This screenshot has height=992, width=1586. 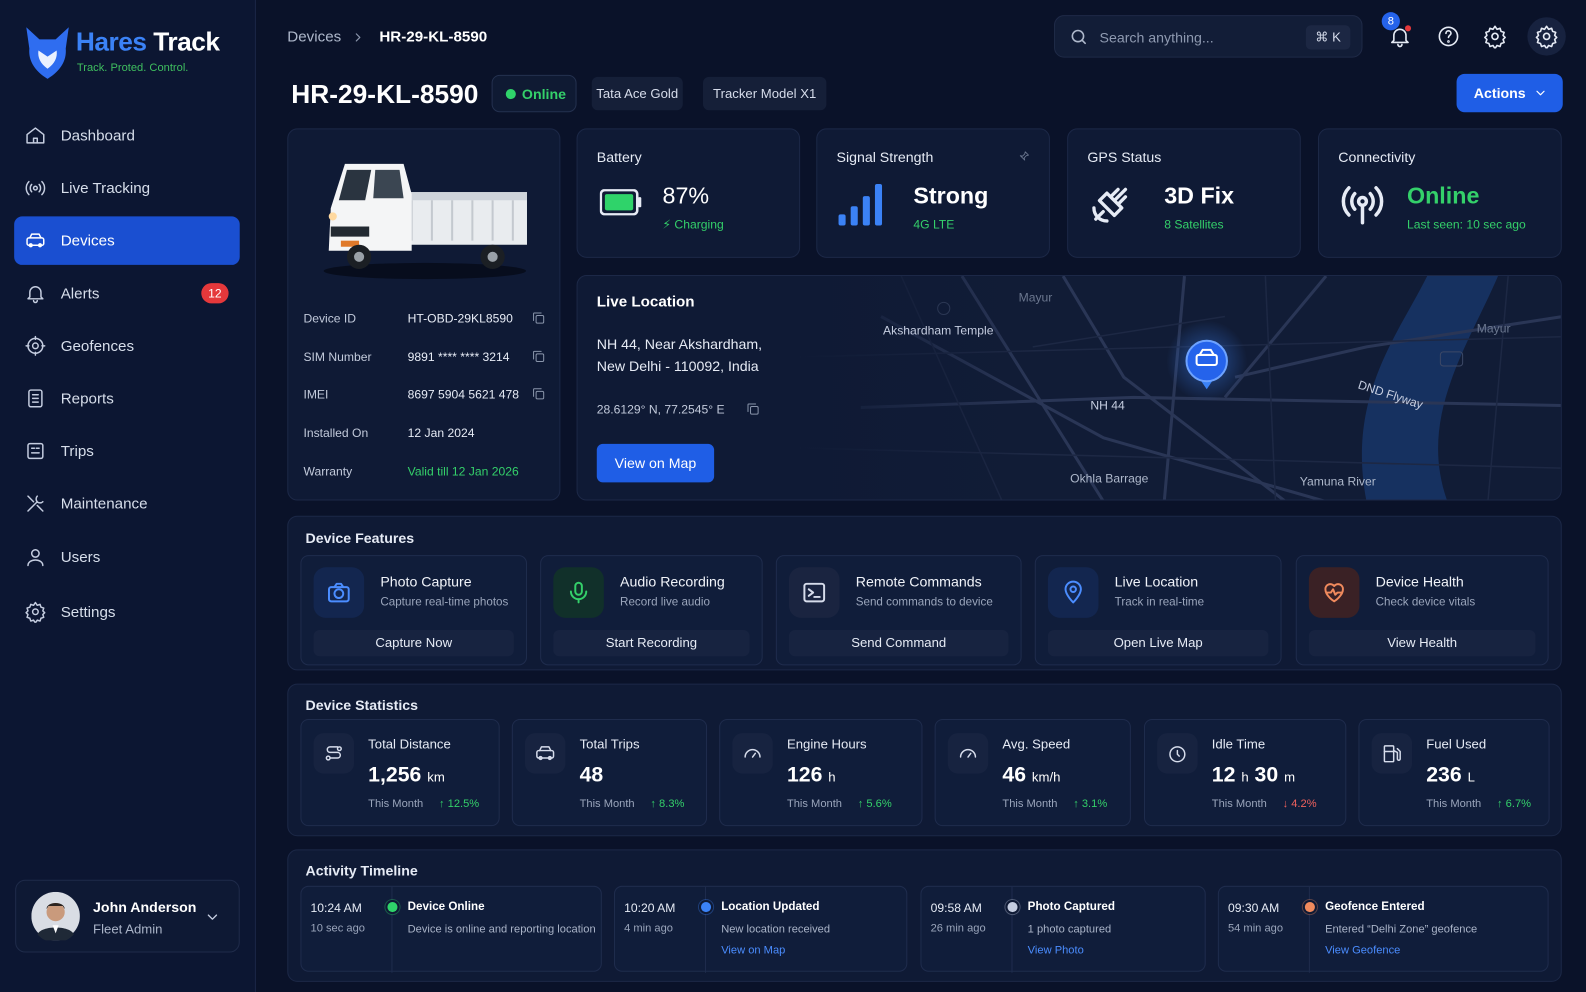 What do you see at coordinates (215, 293) in the screenshot?
I see `nav-badge: 12` at bounding box center [215, 293].